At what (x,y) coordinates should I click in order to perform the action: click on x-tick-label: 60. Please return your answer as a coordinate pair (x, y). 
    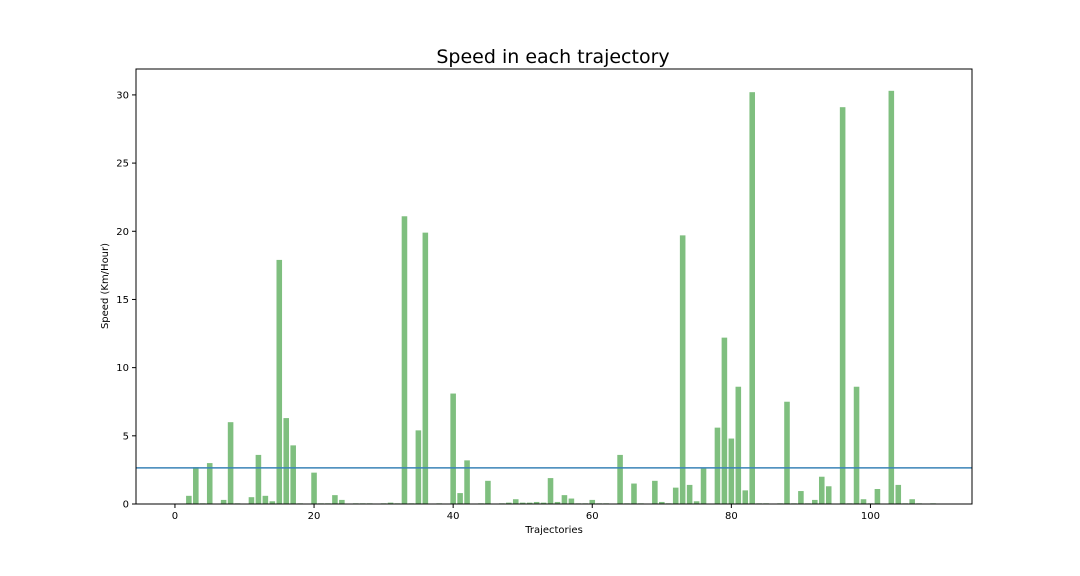
    Looking at the image, I should click on (592, 516).